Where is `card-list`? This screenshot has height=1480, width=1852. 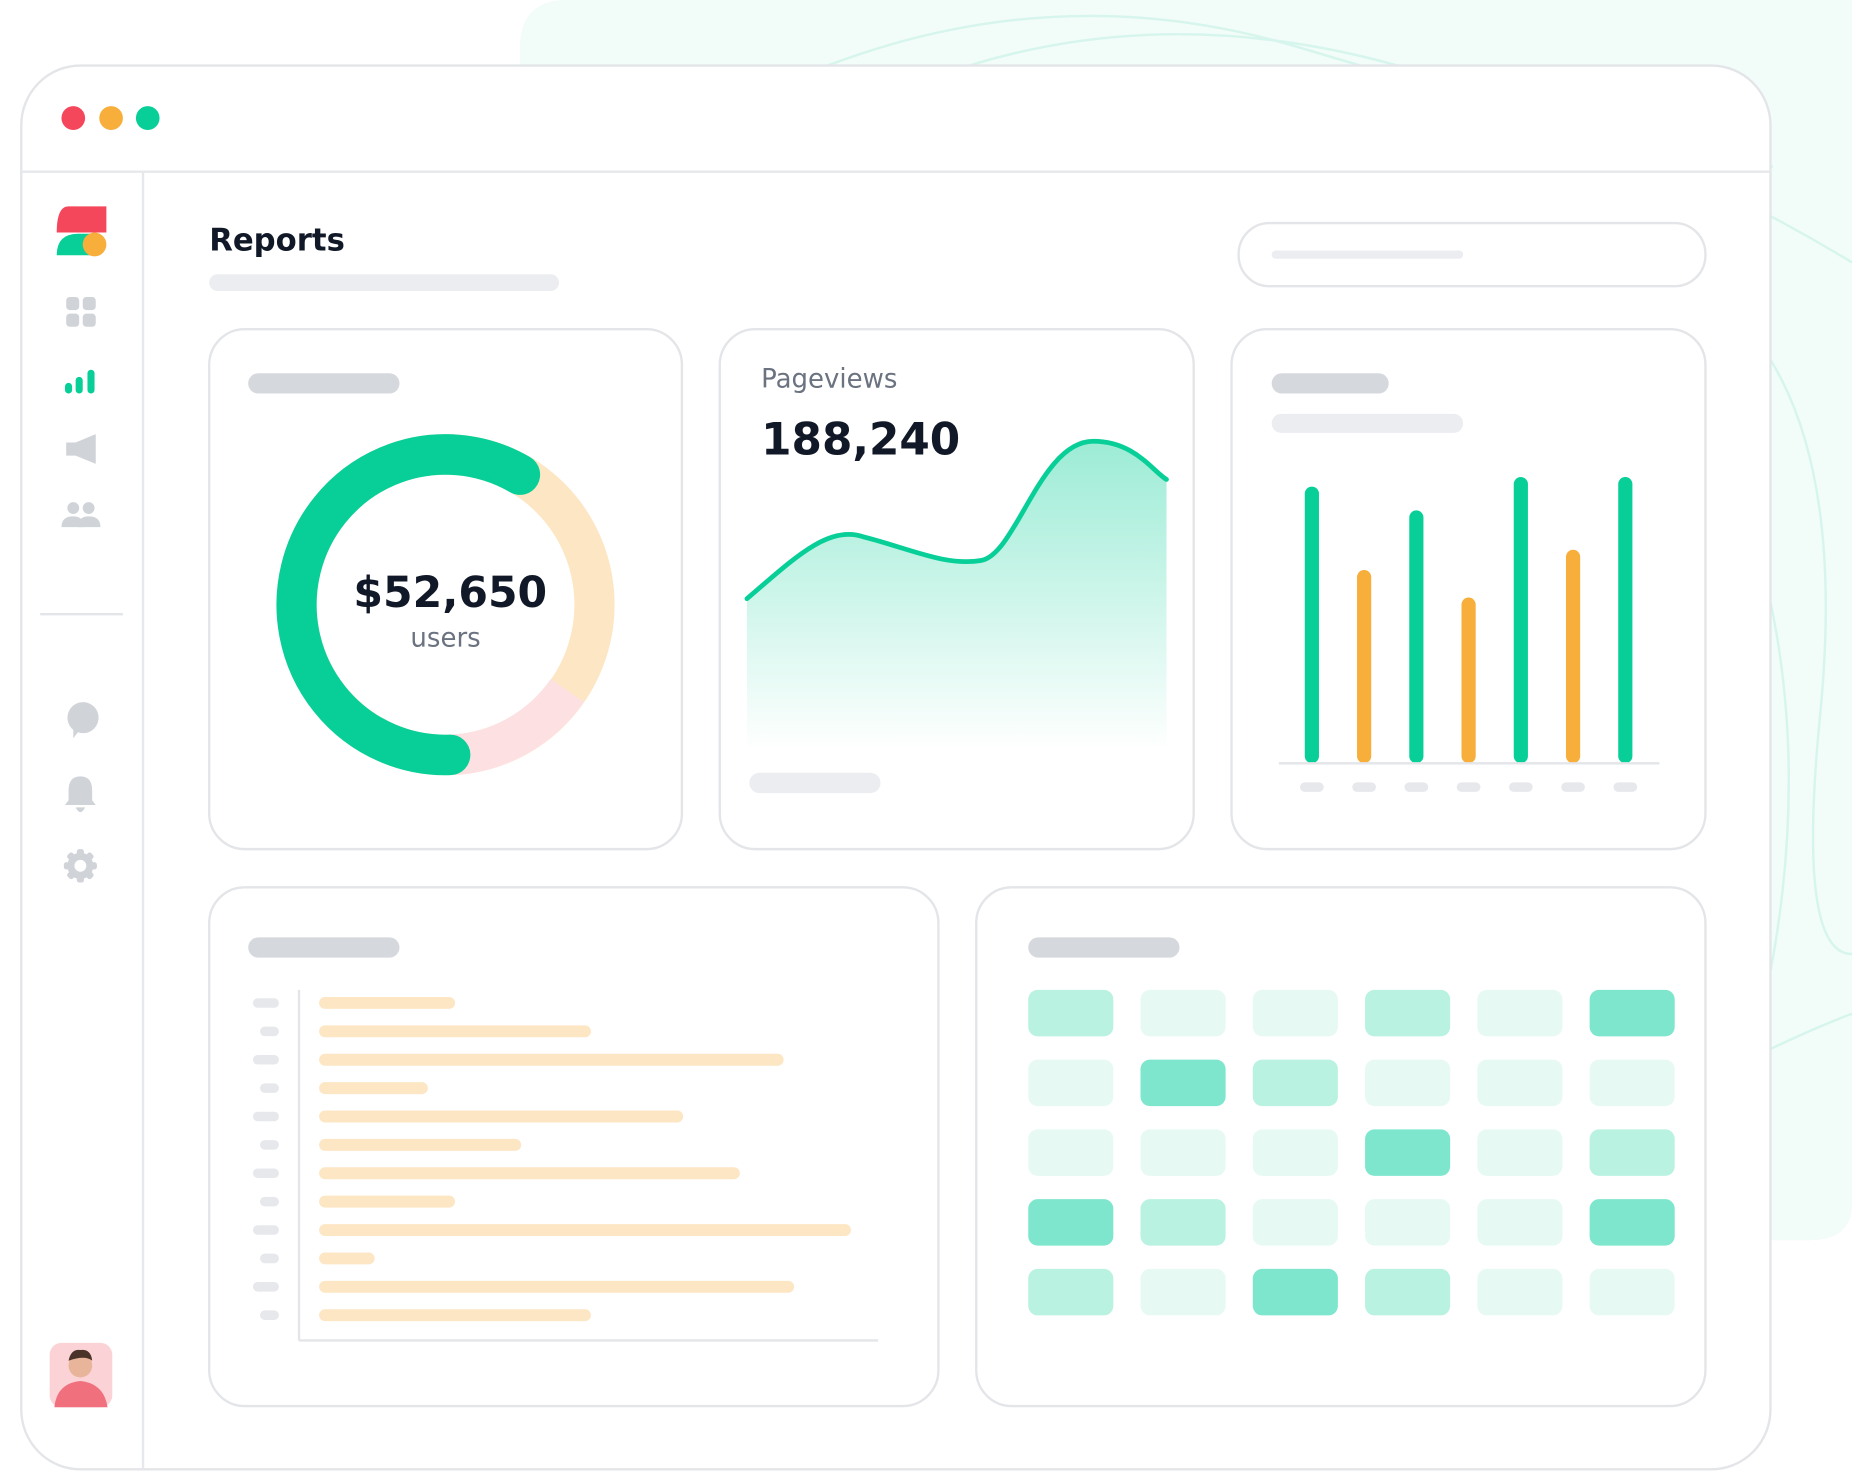
card-list is located at coordinates (574, 1147).